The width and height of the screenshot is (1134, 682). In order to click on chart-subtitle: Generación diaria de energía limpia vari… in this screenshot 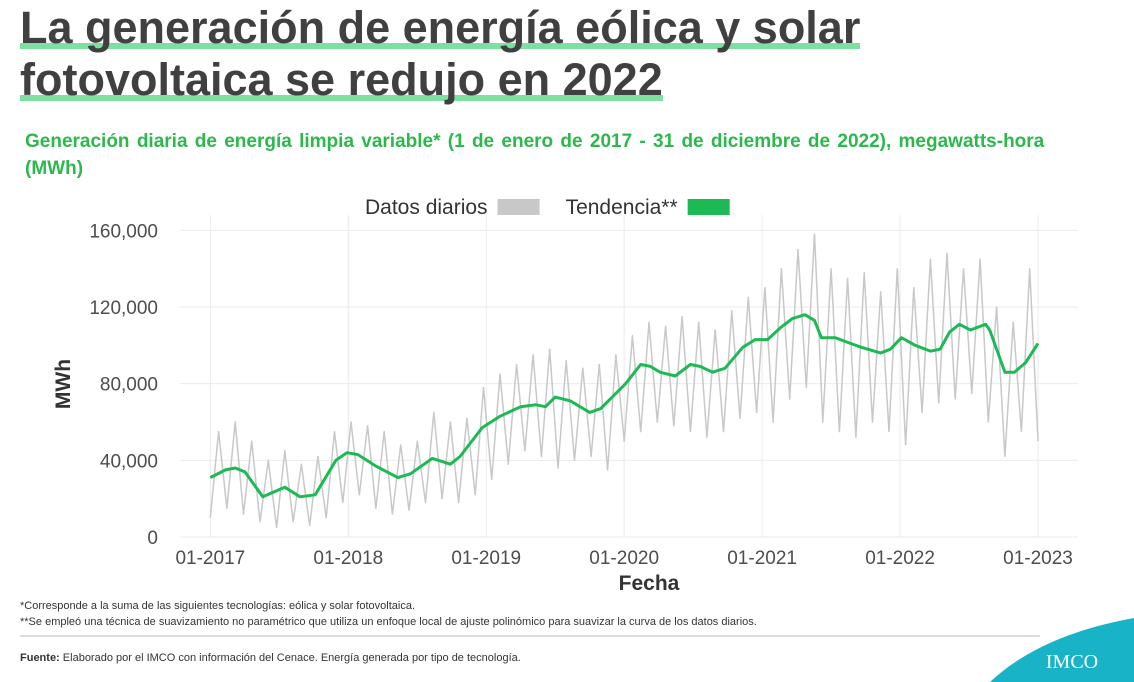, I will do `click(535, 155)`.